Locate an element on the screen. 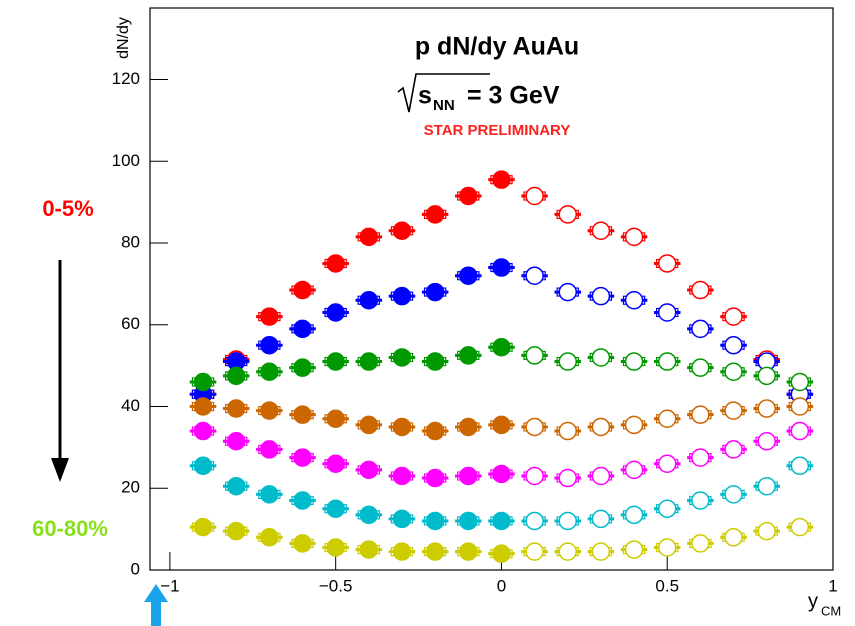  arrow-head is located at coordinates (60, 470).